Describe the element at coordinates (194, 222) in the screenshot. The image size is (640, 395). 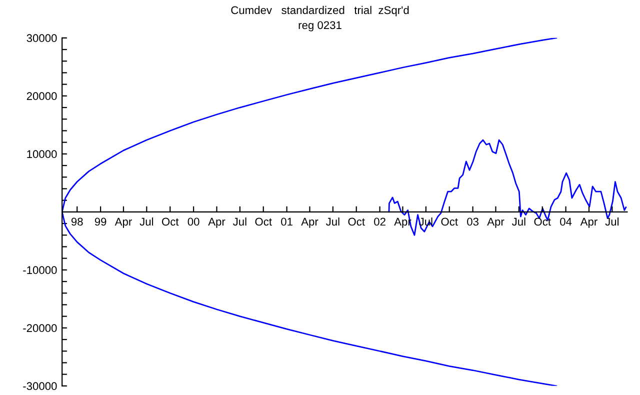
I see `x-tick-label: 00` at that location.